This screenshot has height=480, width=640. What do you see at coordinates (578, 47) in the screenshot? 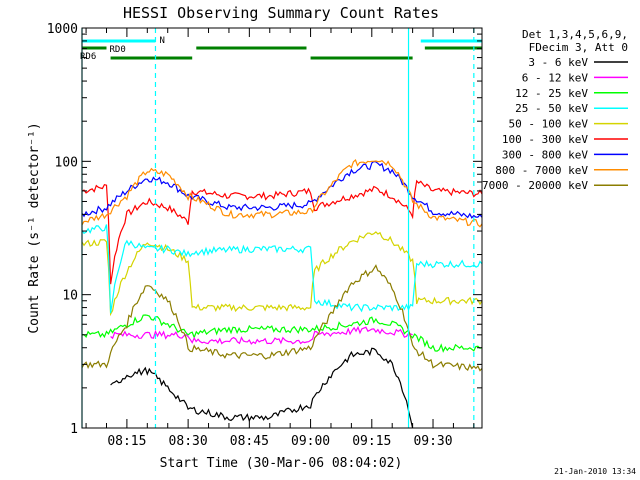
I see `legend-header: FDecim 3, Att 0` at bounding box center [578, 47].